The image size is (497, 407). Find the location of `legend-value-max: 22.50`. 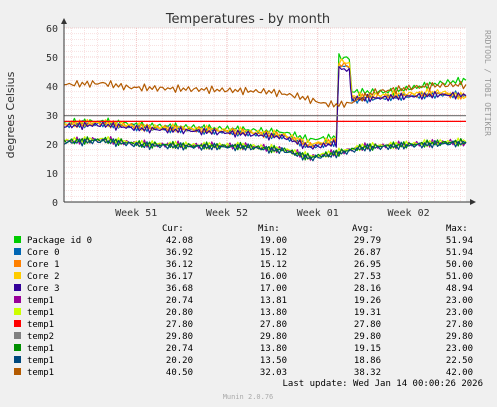

legend-value-max: 22.50 is located at coordinates (459, 361).